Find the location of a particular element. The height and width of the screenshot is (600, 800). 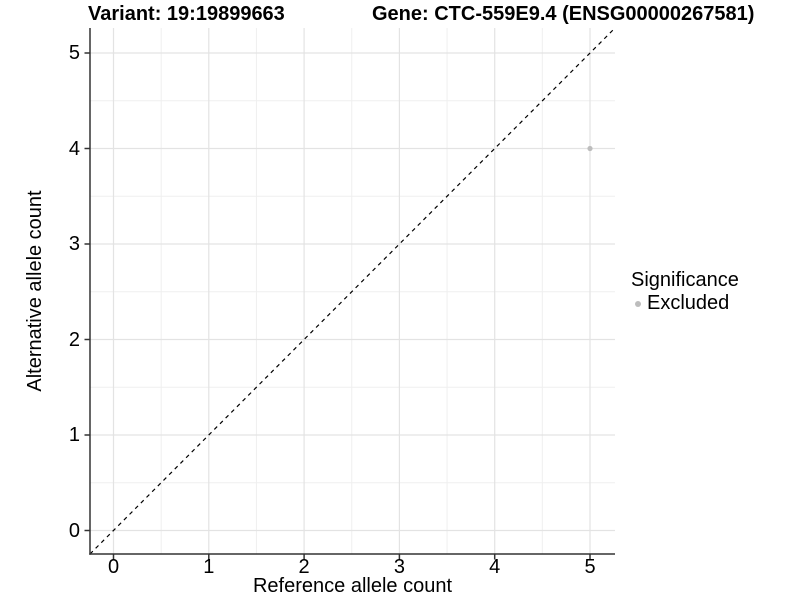

legend-title: Significance is located at coordinates (685, 280).